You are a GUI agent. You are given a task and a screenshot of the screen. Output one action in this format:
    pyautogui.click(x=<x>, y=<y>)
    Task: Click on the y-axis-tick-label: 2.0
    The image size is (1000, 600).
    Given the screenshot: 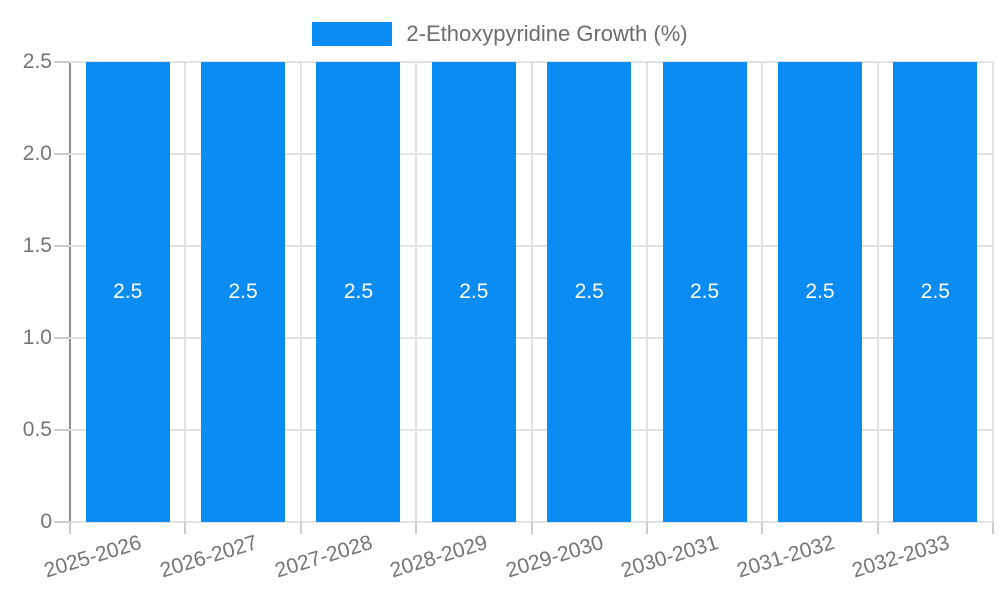 What is the action you would take?
    pyautogui.click(x=37, y=153)
    